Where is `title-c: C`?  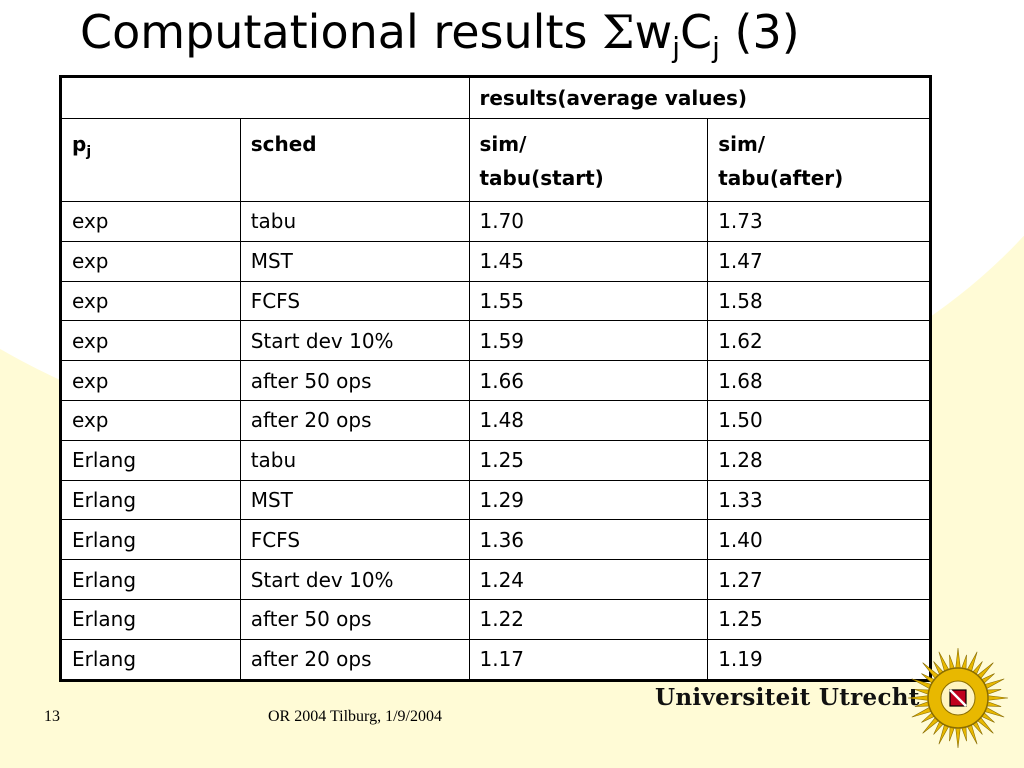
title-c: C is located at coordinates (696, 32).